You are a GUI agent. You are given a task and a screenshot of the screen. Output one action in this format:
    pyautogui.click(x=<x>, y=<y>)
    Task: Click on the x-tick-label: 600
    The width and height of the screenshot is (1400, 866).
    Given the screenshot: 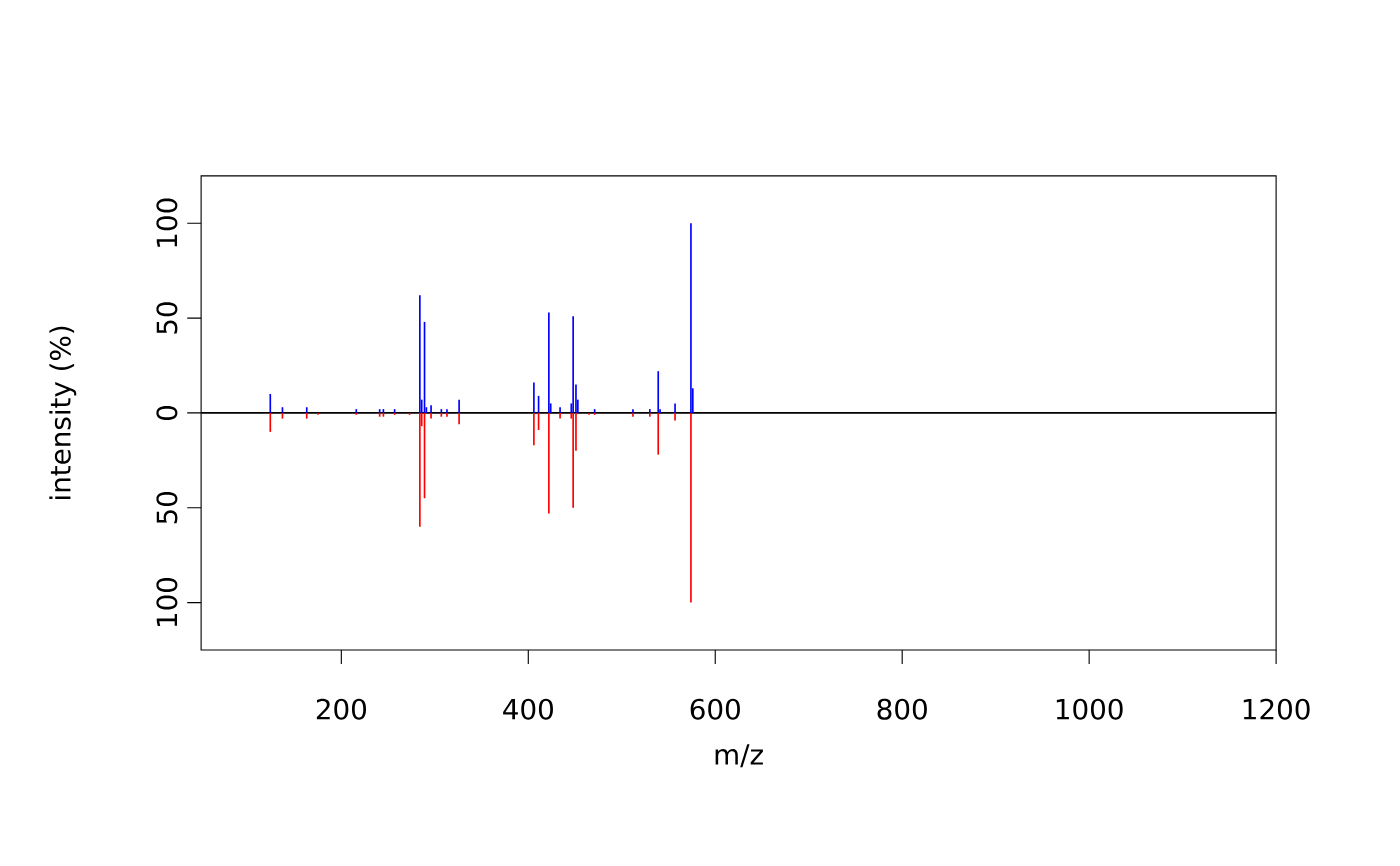 What is the action you would take?
    pyautogui.click(x=715, y=709)
    